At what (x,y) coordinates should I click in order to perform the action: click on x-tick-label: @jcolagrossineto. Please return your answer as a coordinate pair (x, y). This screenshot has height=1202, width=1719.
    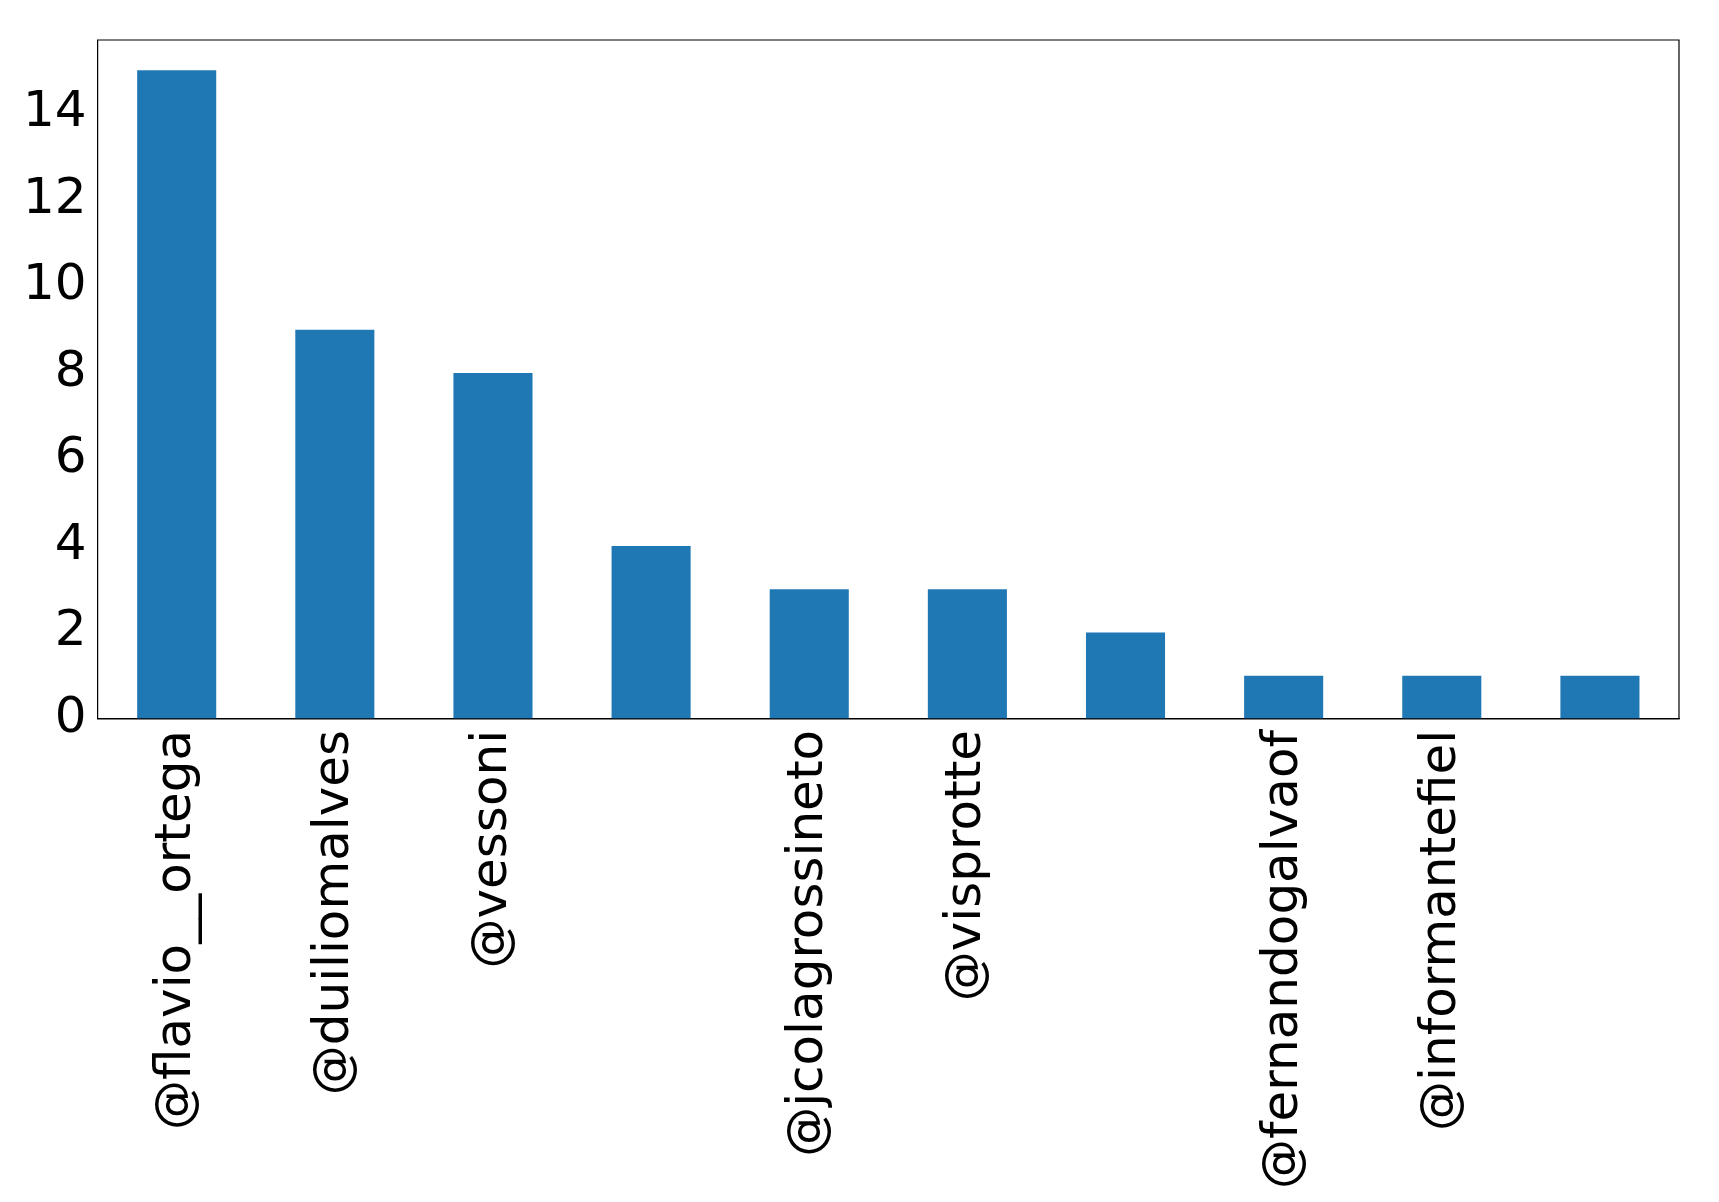
    Looking at the image, I should click on (805, 943).